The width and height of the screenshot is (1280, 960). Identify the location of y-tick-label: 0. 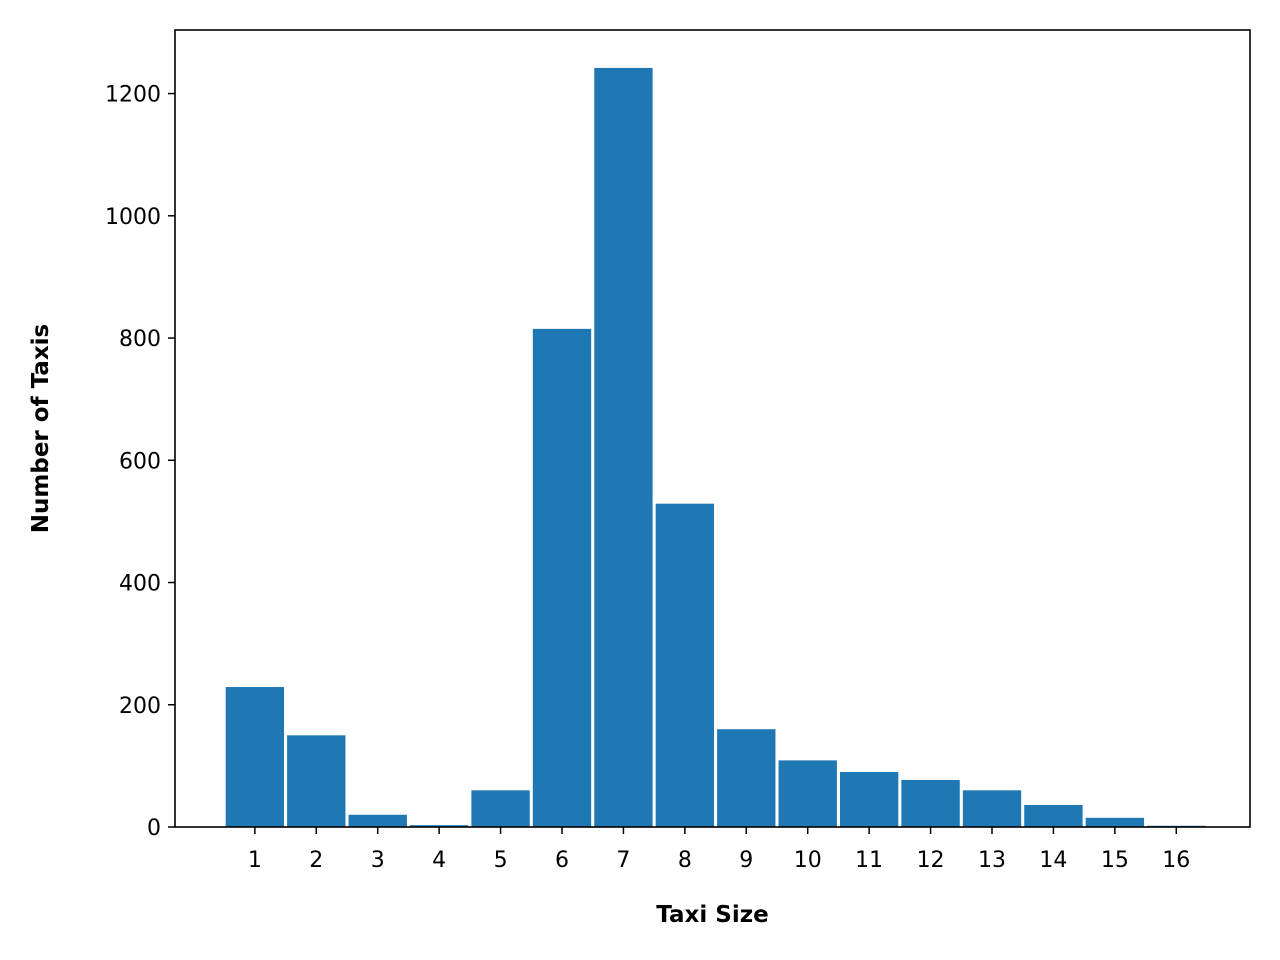
(154, 828).